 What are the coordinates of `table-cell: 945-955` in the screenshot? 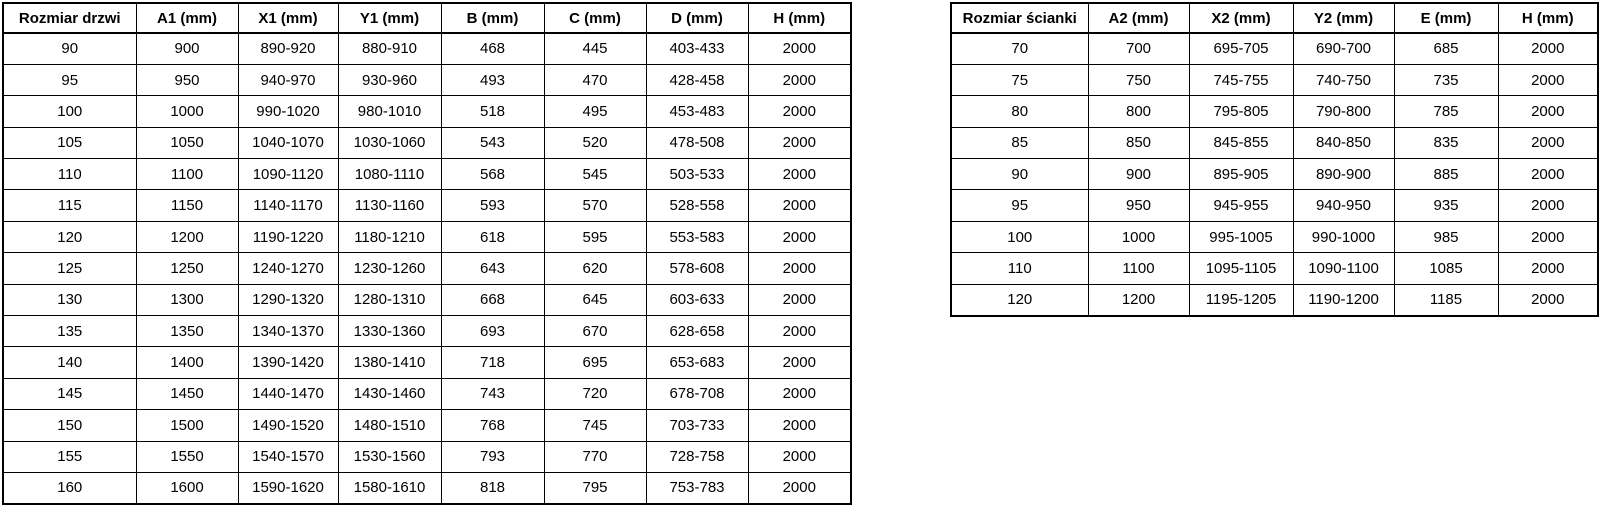 It's located at (1241, 205).